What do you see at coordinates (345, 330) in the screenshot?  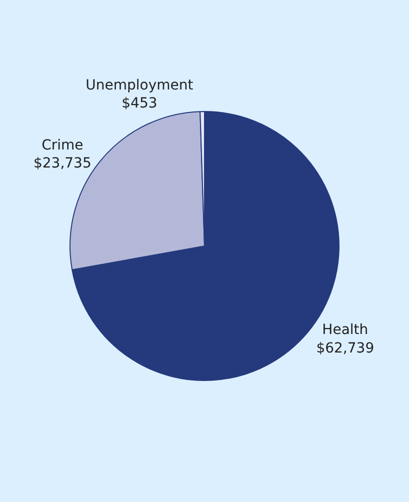 I see `slice-label: Health` at bounding box center [345, 330].